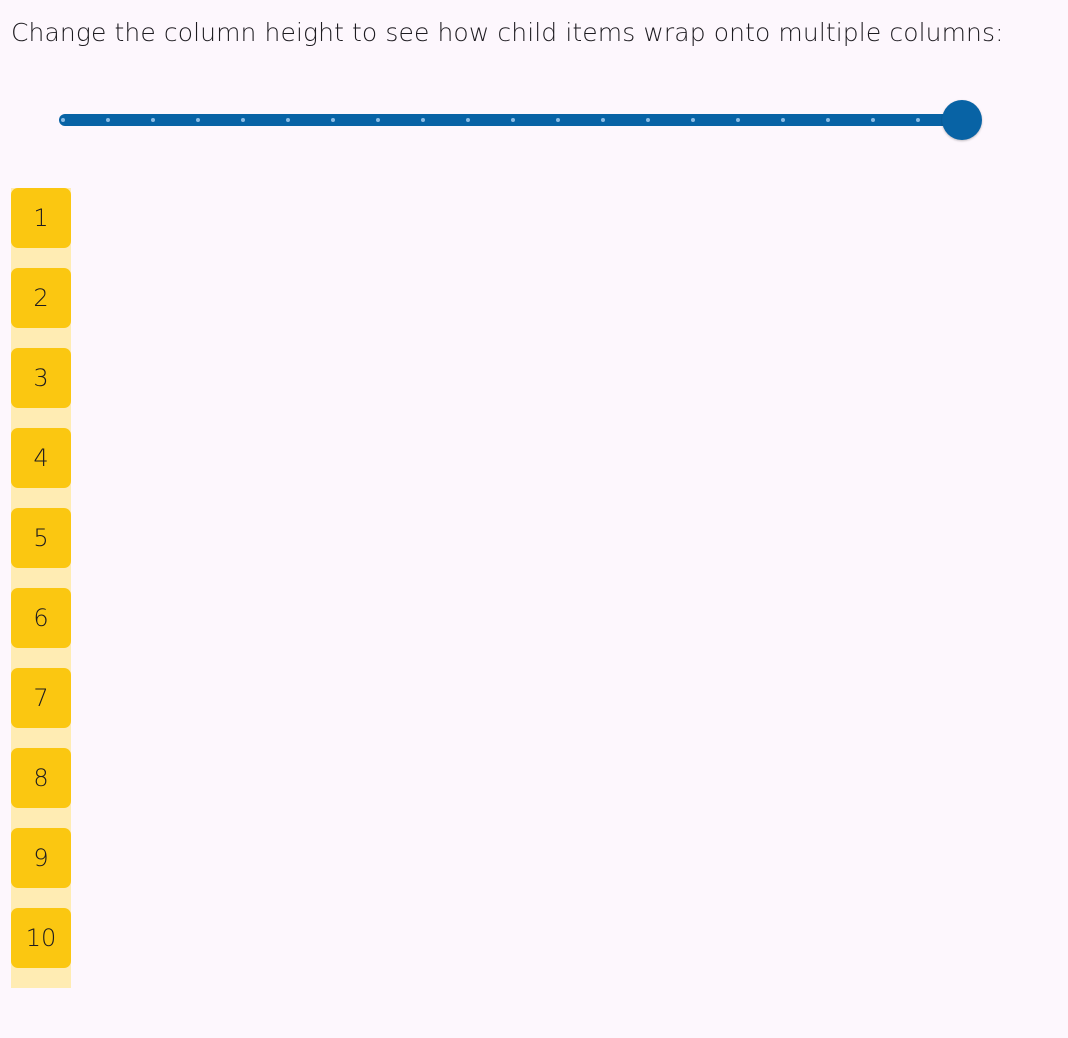 This screenshot has width=1068, height=1038. I want to click on column-height-slider, so click(520, 120).